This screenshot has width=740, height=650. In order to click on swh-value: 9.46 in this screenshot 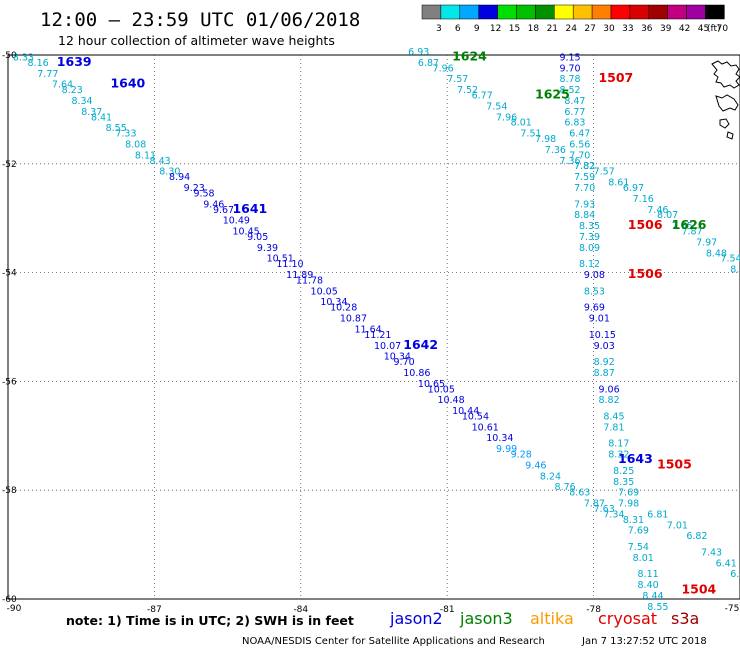, I will do `click(535, 465)`.